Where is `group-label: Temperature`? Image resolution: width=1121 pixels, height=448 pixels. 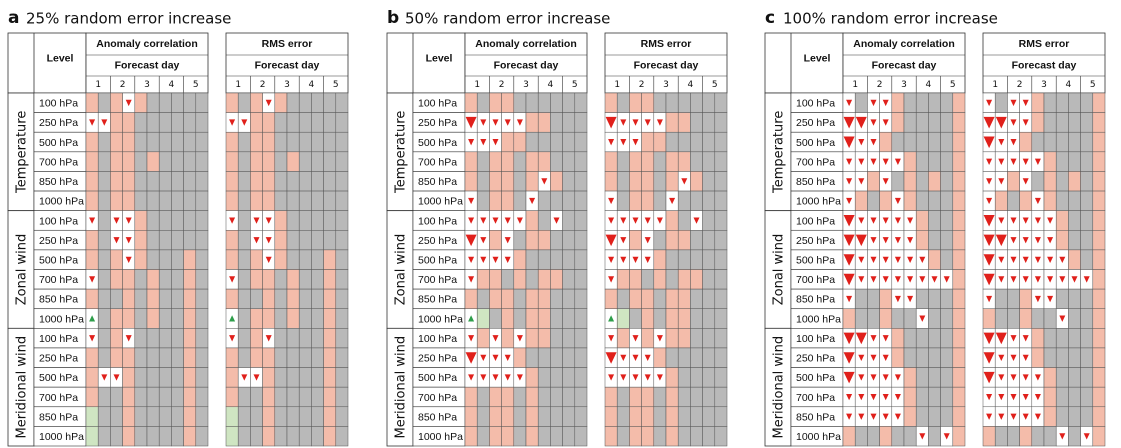 group-label: Temperature is located at coordinates (401, 152).